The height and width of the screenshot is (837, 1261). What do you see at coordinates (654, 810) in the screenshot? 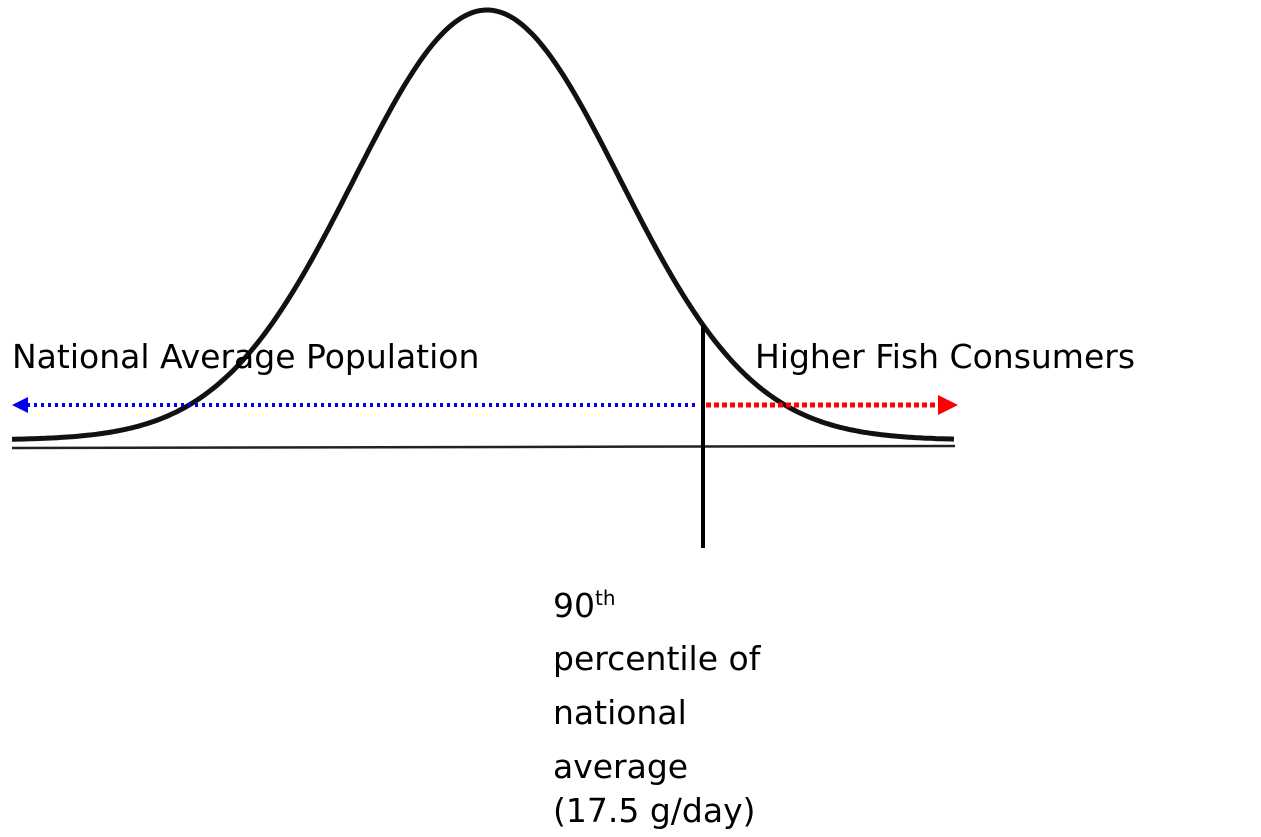
I see `marker-line: (17.5 g/day)` at bounding box center [654, 810].